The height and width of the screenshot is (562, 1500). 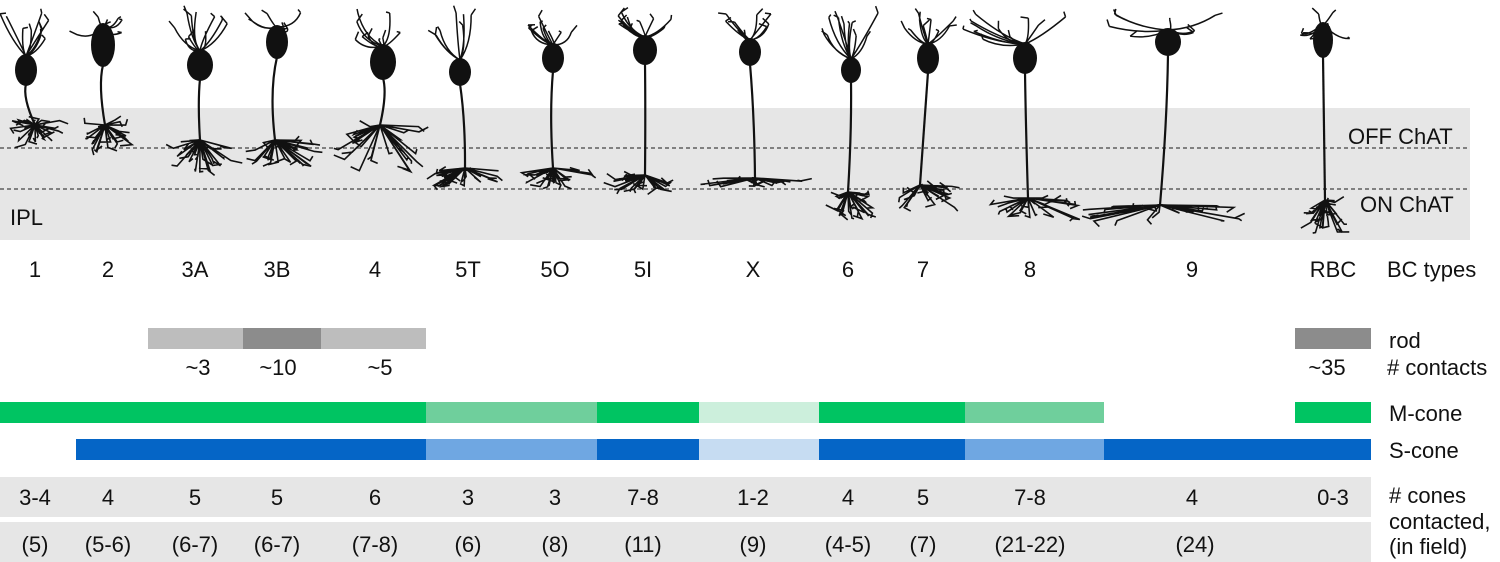 What do you see at coordinates (1192, 269) in the screenshot?
I see `bc-type-label-9: 9` at bounding box center [1192, 269].